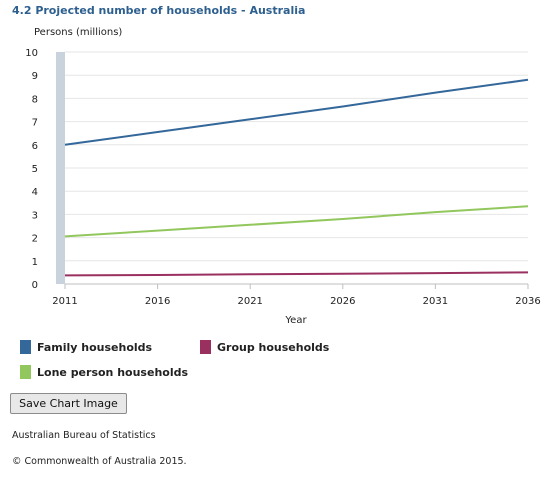 This screenshot has height=500, width=550. I want to click on legend-item-group: Group households, so click(264, 347).